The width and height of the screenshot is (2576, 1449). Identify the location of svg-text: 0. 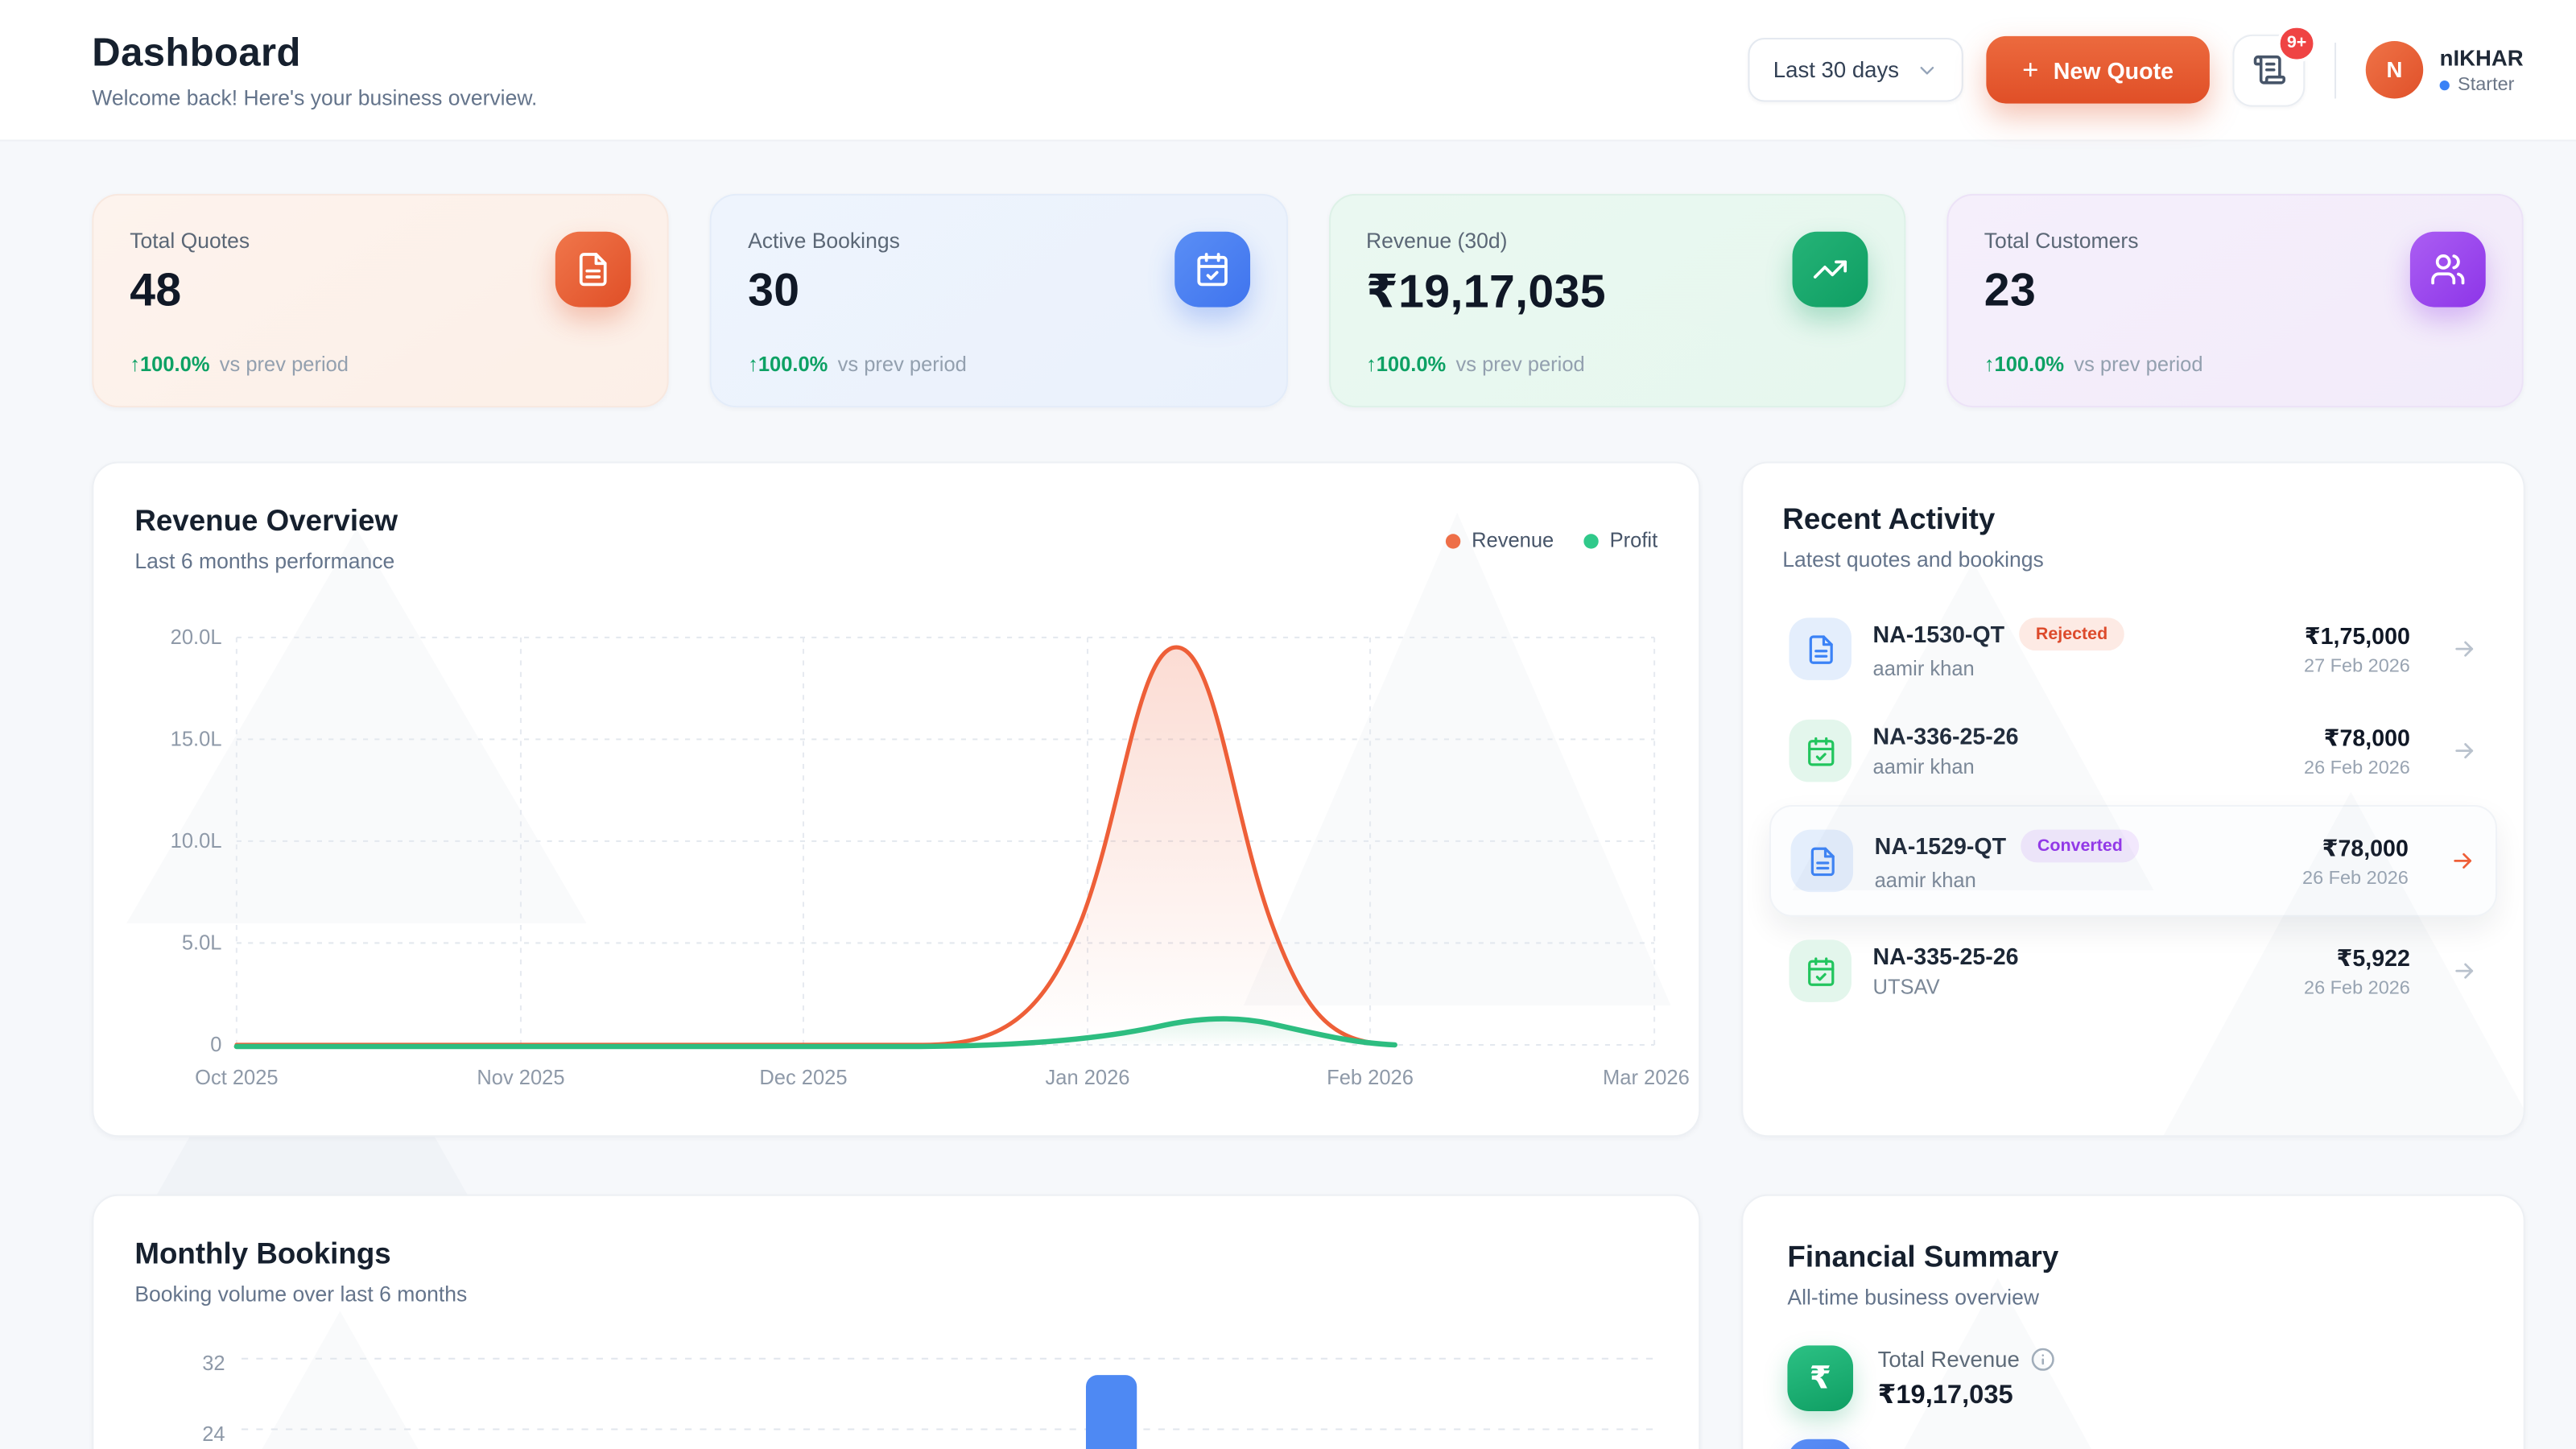
(215, 1045).